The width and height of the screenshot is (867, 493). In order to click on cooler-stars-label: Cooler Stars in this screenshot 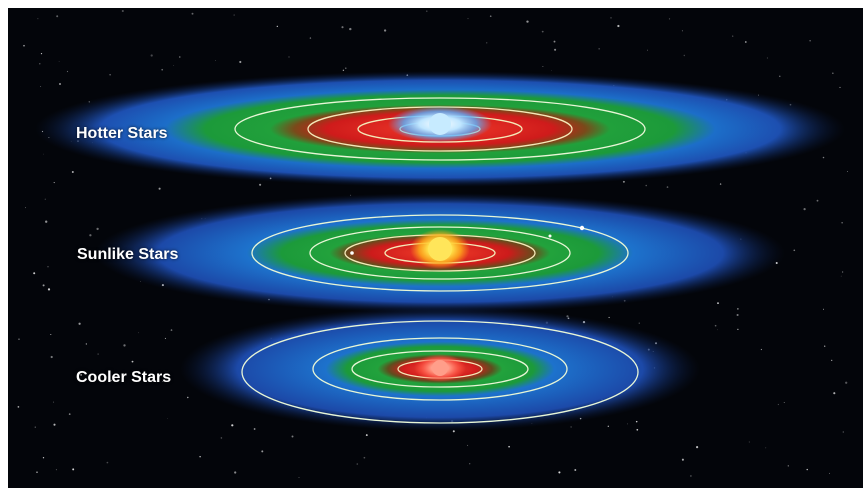, I will do `click(124, 377)`.